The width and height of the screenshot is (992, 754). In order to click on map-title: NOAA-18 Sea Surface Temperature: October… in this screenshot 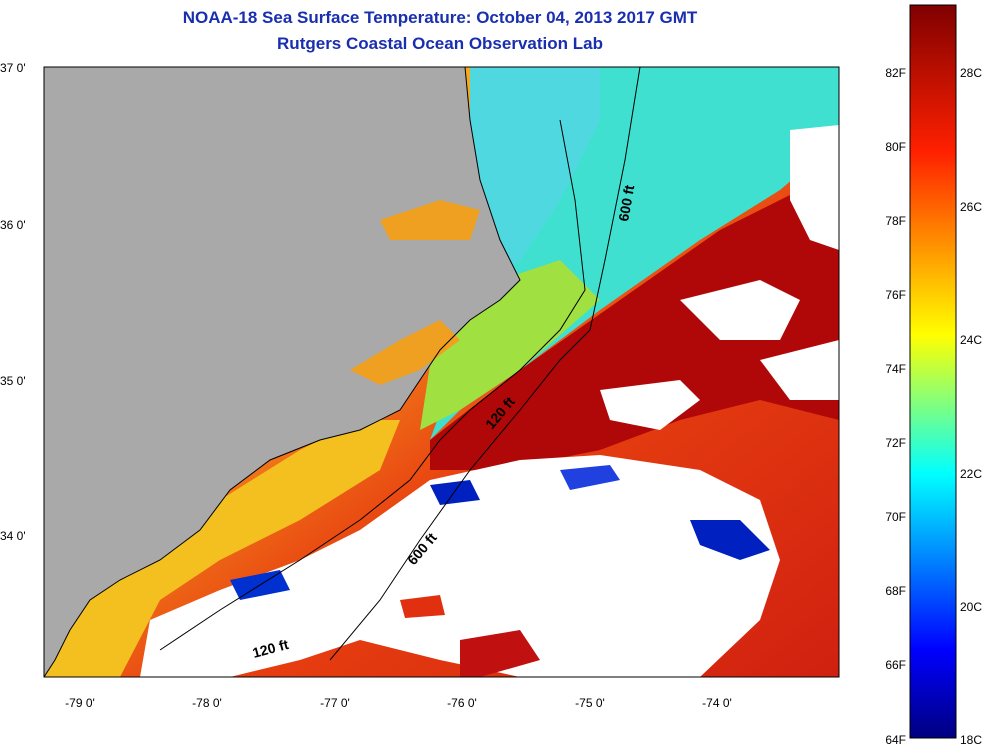, I will do `click(440, 17)`.